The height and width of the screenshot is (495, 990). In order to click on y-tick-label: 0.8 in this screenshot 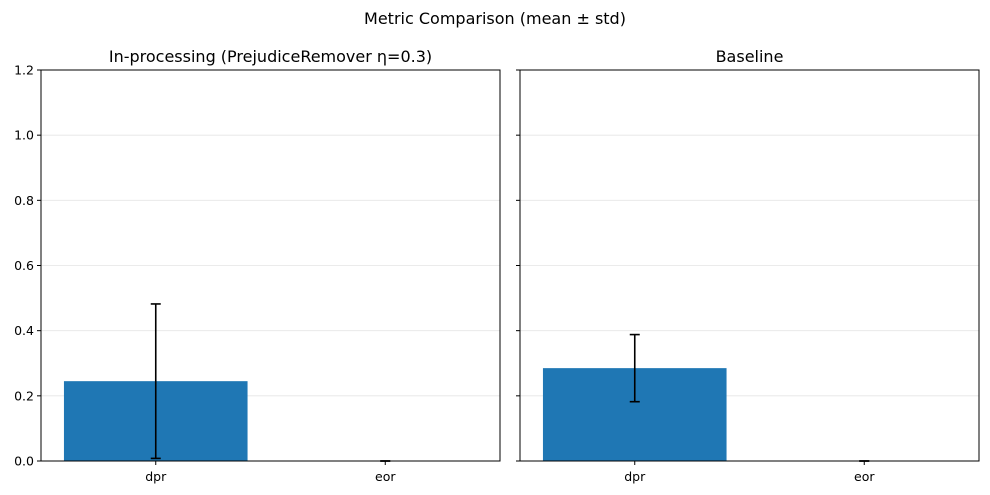, I will do `click(24, 200)`.